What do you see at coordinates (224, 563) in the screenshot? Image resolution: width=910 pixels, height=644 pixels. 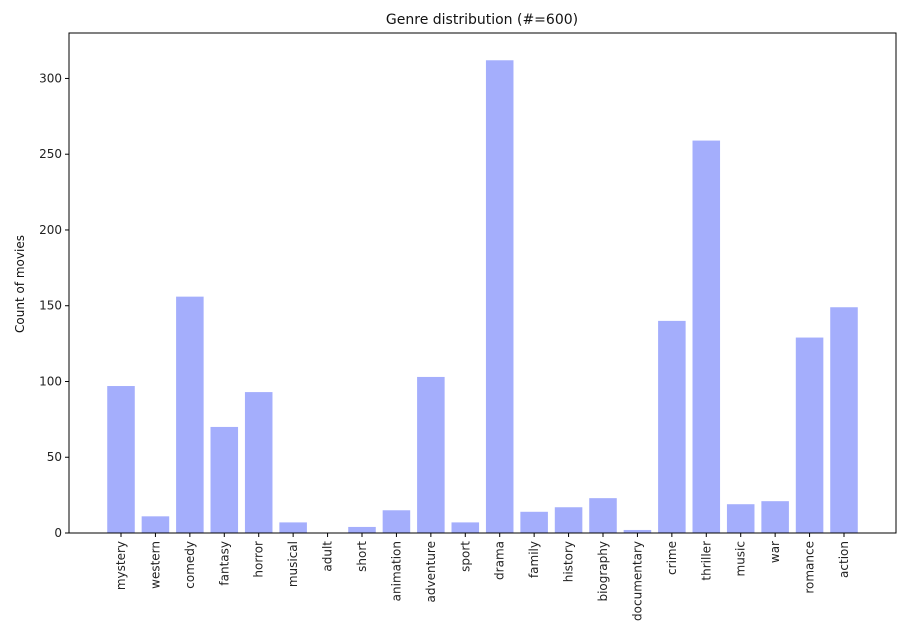 I see `x-tick-label-fantasy: fantasy` at bounding box center [224, 563].